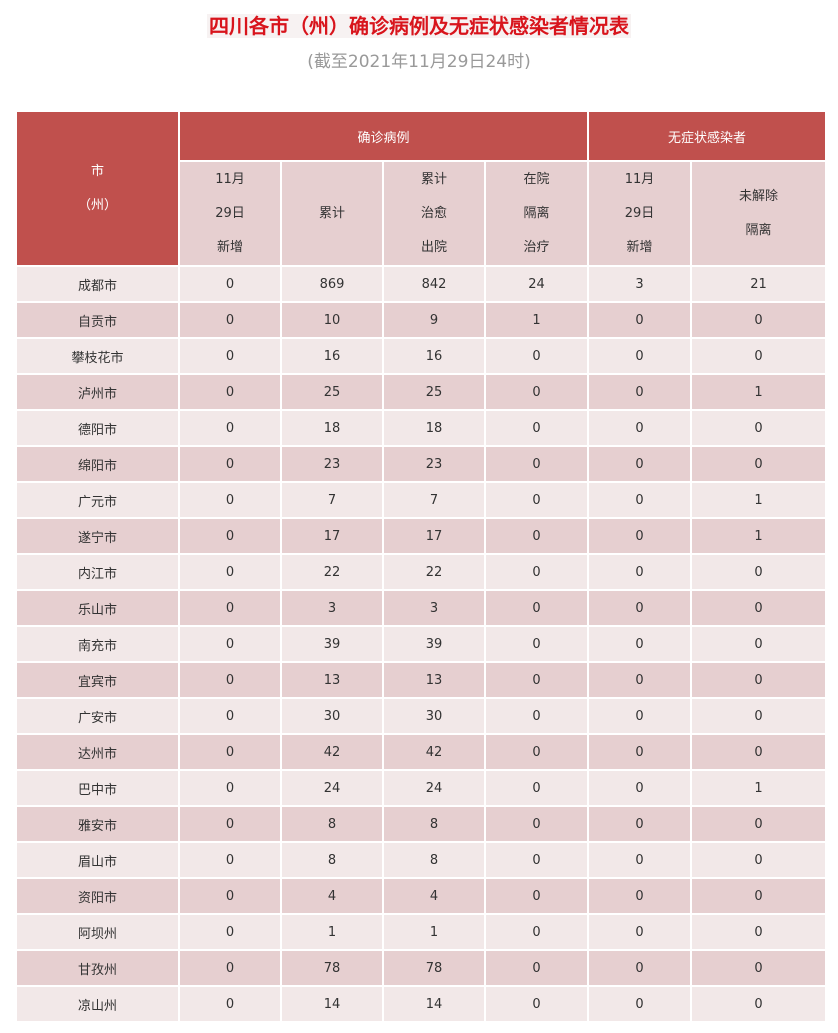 Image resolution: width=838 pixels, height=1033 pixels. What do you see at coordinates (97, 284) in the screenshot?
I see `city-cell: 成都市` at bounding box center [97, 284].